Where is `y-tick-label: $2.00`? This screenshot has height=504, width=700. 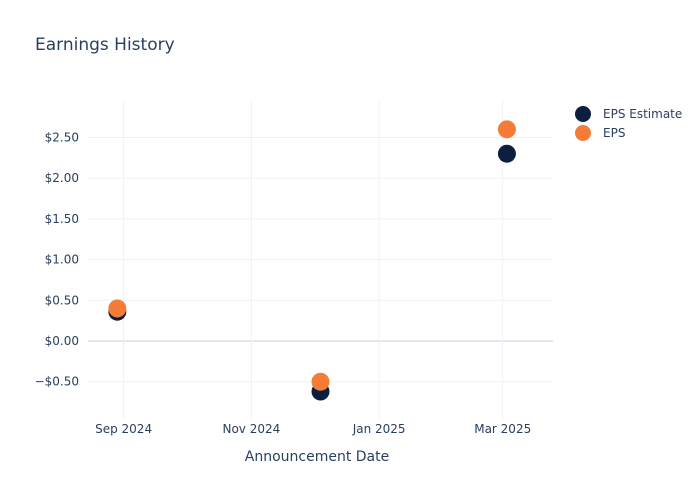 y-tick-label: $2.00 is located at coordinates (62, 178).